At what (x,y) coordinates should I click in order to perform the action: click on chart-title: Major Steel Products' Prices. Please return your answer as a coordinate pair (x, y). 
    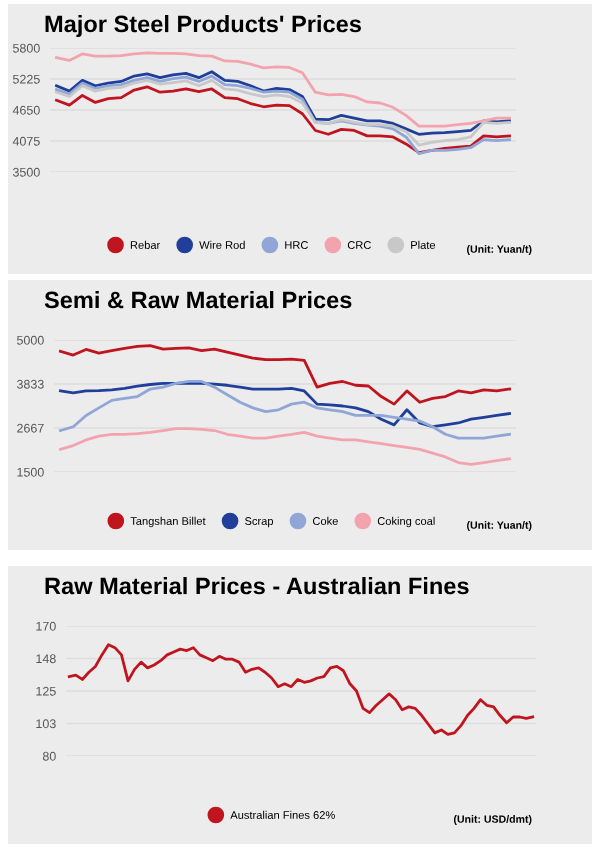
    Looking at the image, I should click on (203, 26).